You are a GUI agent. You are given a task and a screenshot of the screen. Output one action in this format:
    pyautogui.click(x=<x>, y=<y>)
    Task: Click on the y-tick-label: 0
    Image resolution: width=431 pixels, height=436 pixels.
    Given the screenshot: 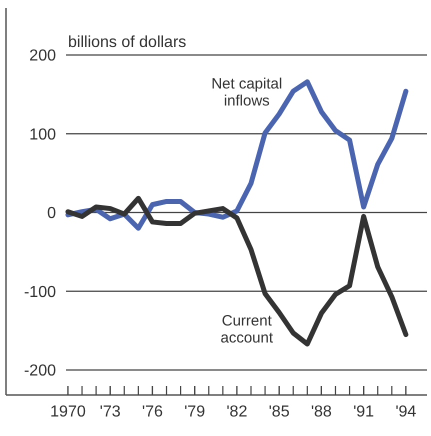 What is the action you would take?
    pyautogui.click(x=51, y=213)
    